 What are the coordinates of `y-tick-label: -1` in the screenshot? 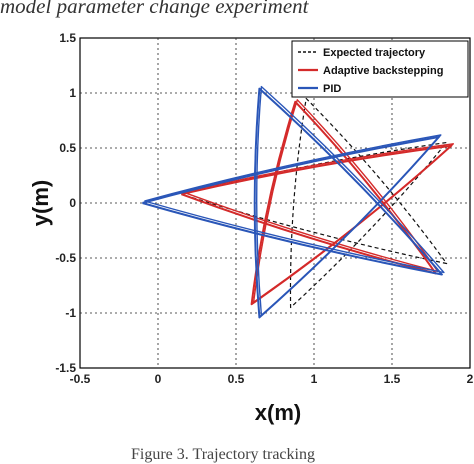 It's located at (70, 313).